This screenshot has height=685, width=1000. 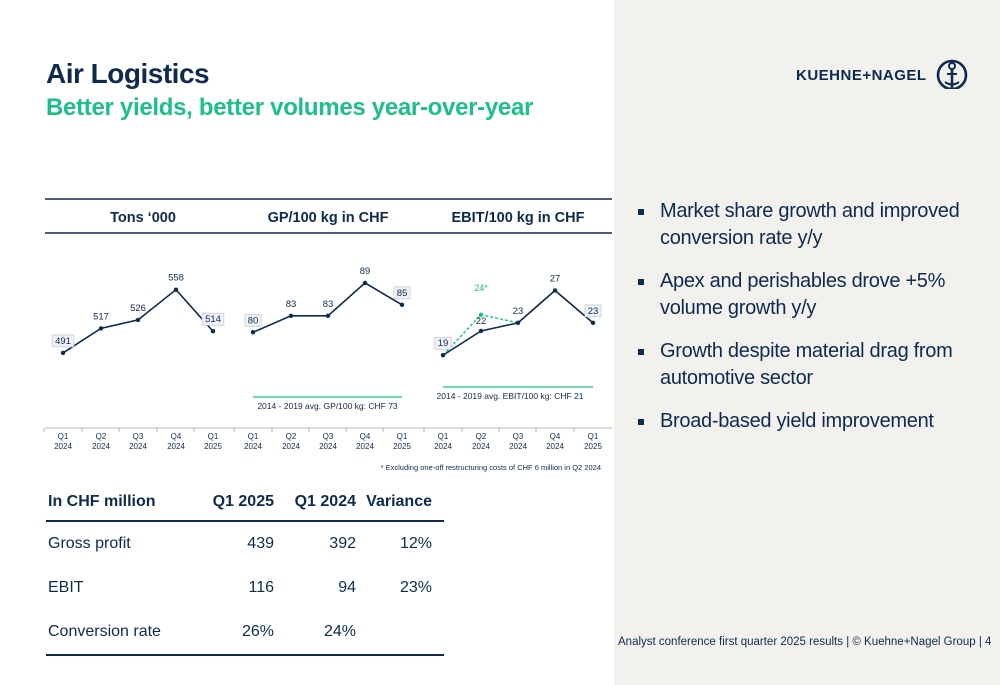 What do you see at coordinates (365, 271) in the screenshot?
I see `data-label: 89` at bounding box center [365, 271].